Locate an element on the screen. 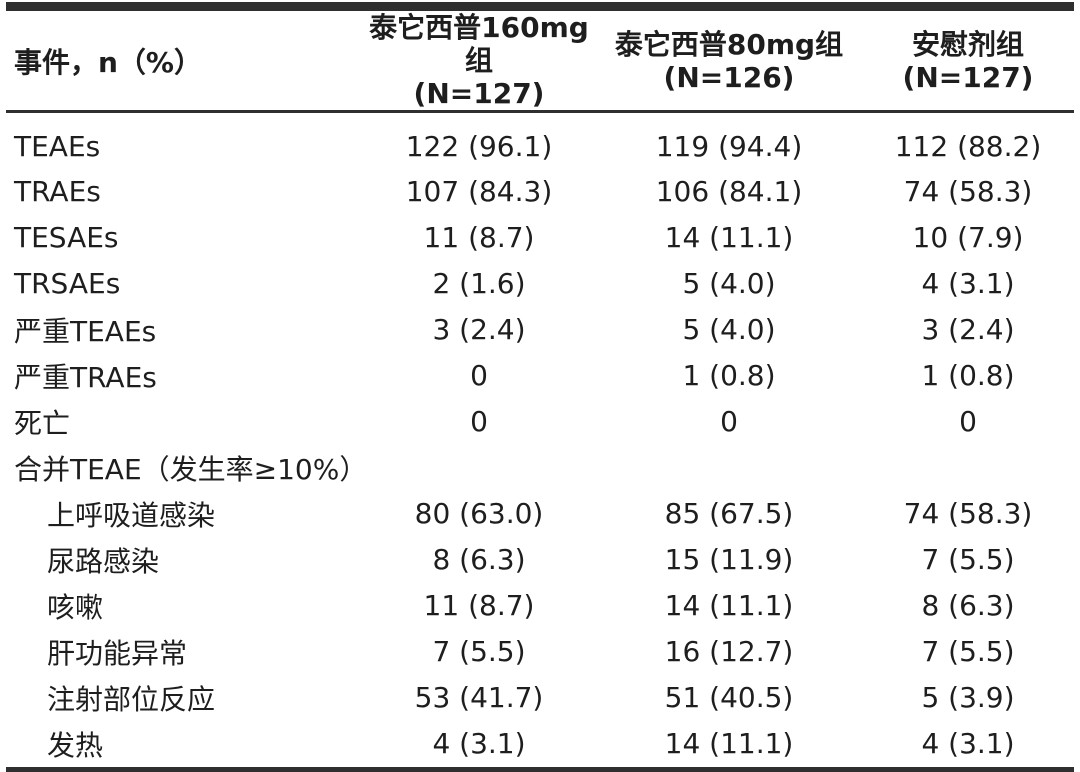 The image size is (1080, 772). value-cell-160mg: 2 (1.6) is located at coordinates (479, 283).